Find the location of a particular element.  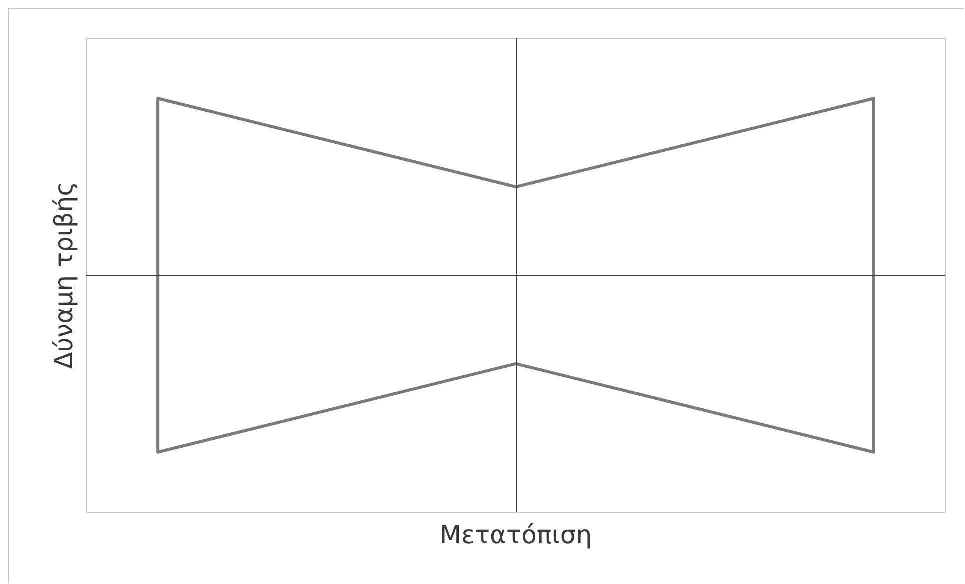

x-axis-title: Μετατόπιση is located at coordinates (516, 535).